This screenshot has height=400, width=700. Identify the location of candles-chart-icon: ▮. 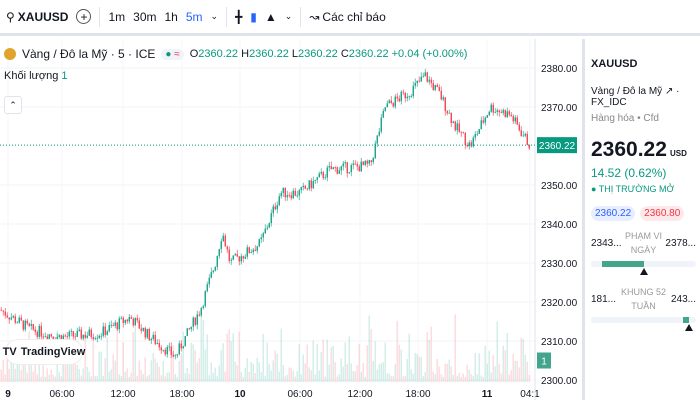
(253, 16).